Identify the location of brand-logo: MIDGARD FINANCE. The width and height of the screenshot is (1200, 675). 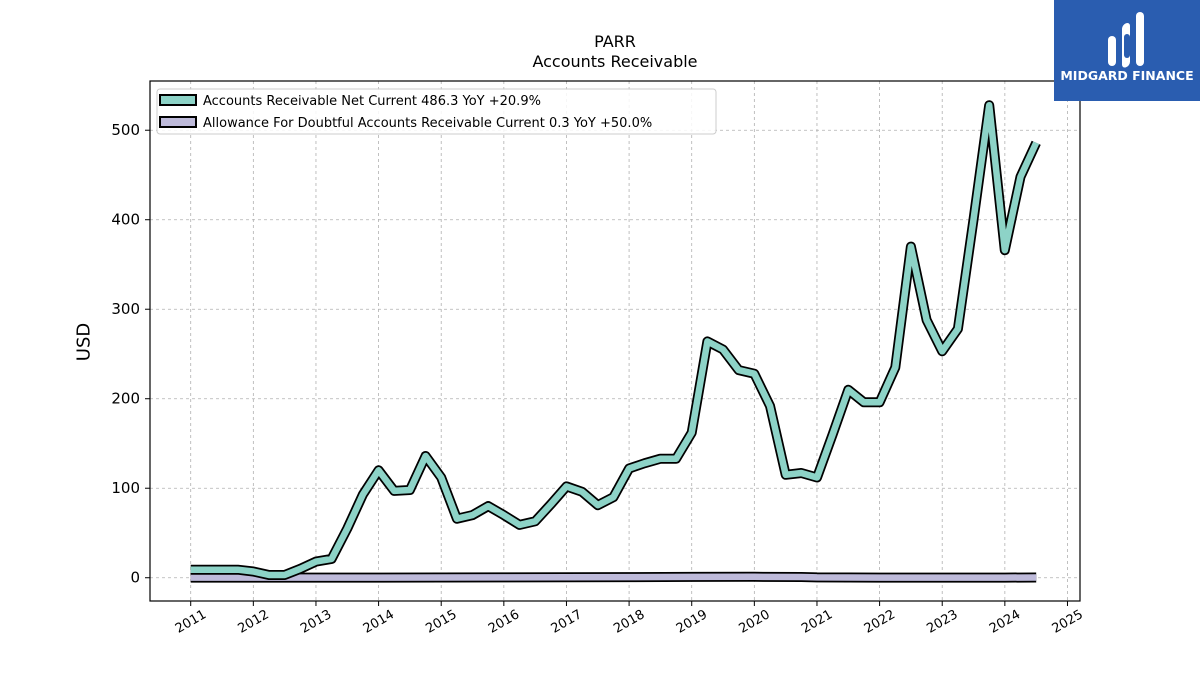
(1127, 50).